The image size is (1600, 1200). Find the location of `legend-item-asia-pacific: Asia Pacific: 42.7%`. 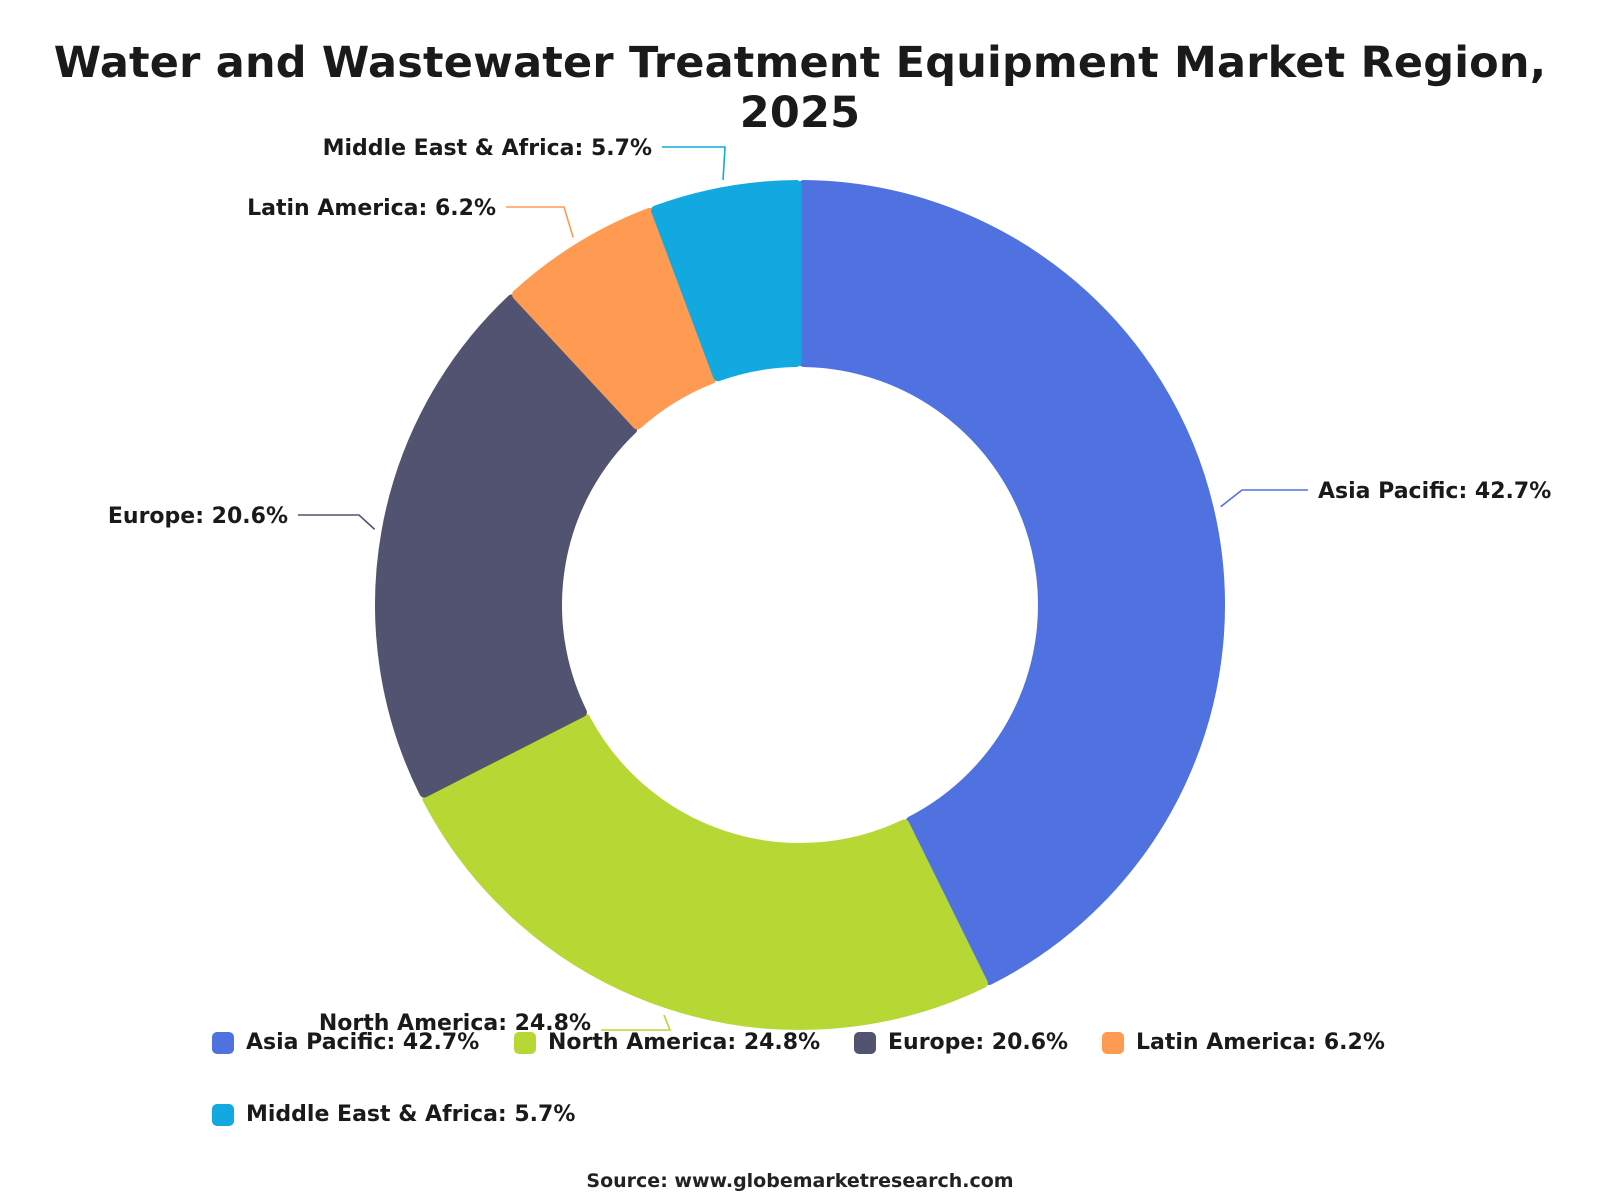

legend-item-asia-pacific: Asia Pacific: 42.7% is located at coordinates (345, 1042).